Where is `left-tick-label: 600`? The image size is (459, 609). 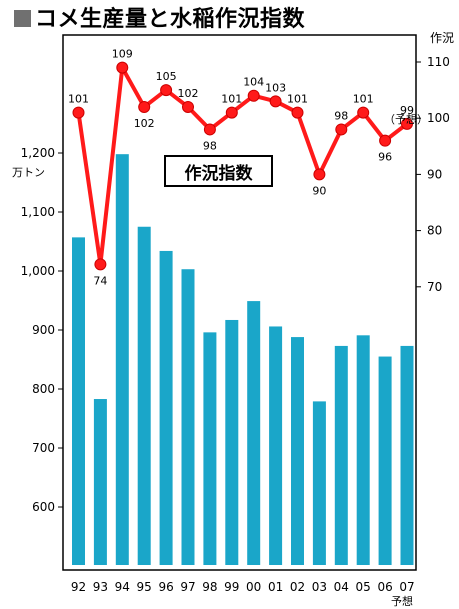
left-tick-label: 600 is located at coordinates (43, 507).